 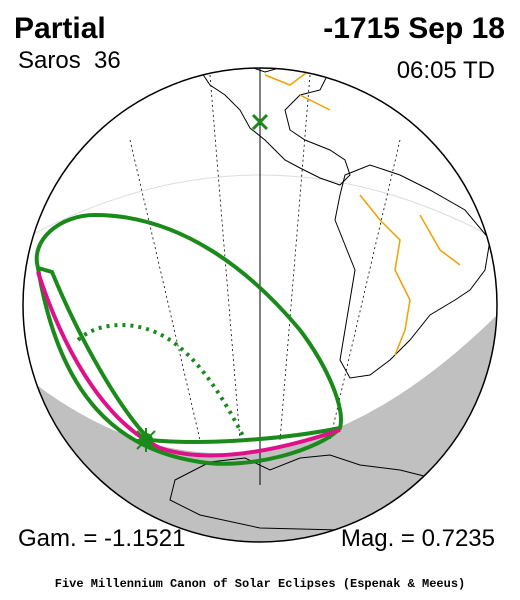 What do you see at coordinates (446, 70) in the screenshot?
I see `time: 06:05 TD` at bounding box center [446, 70].